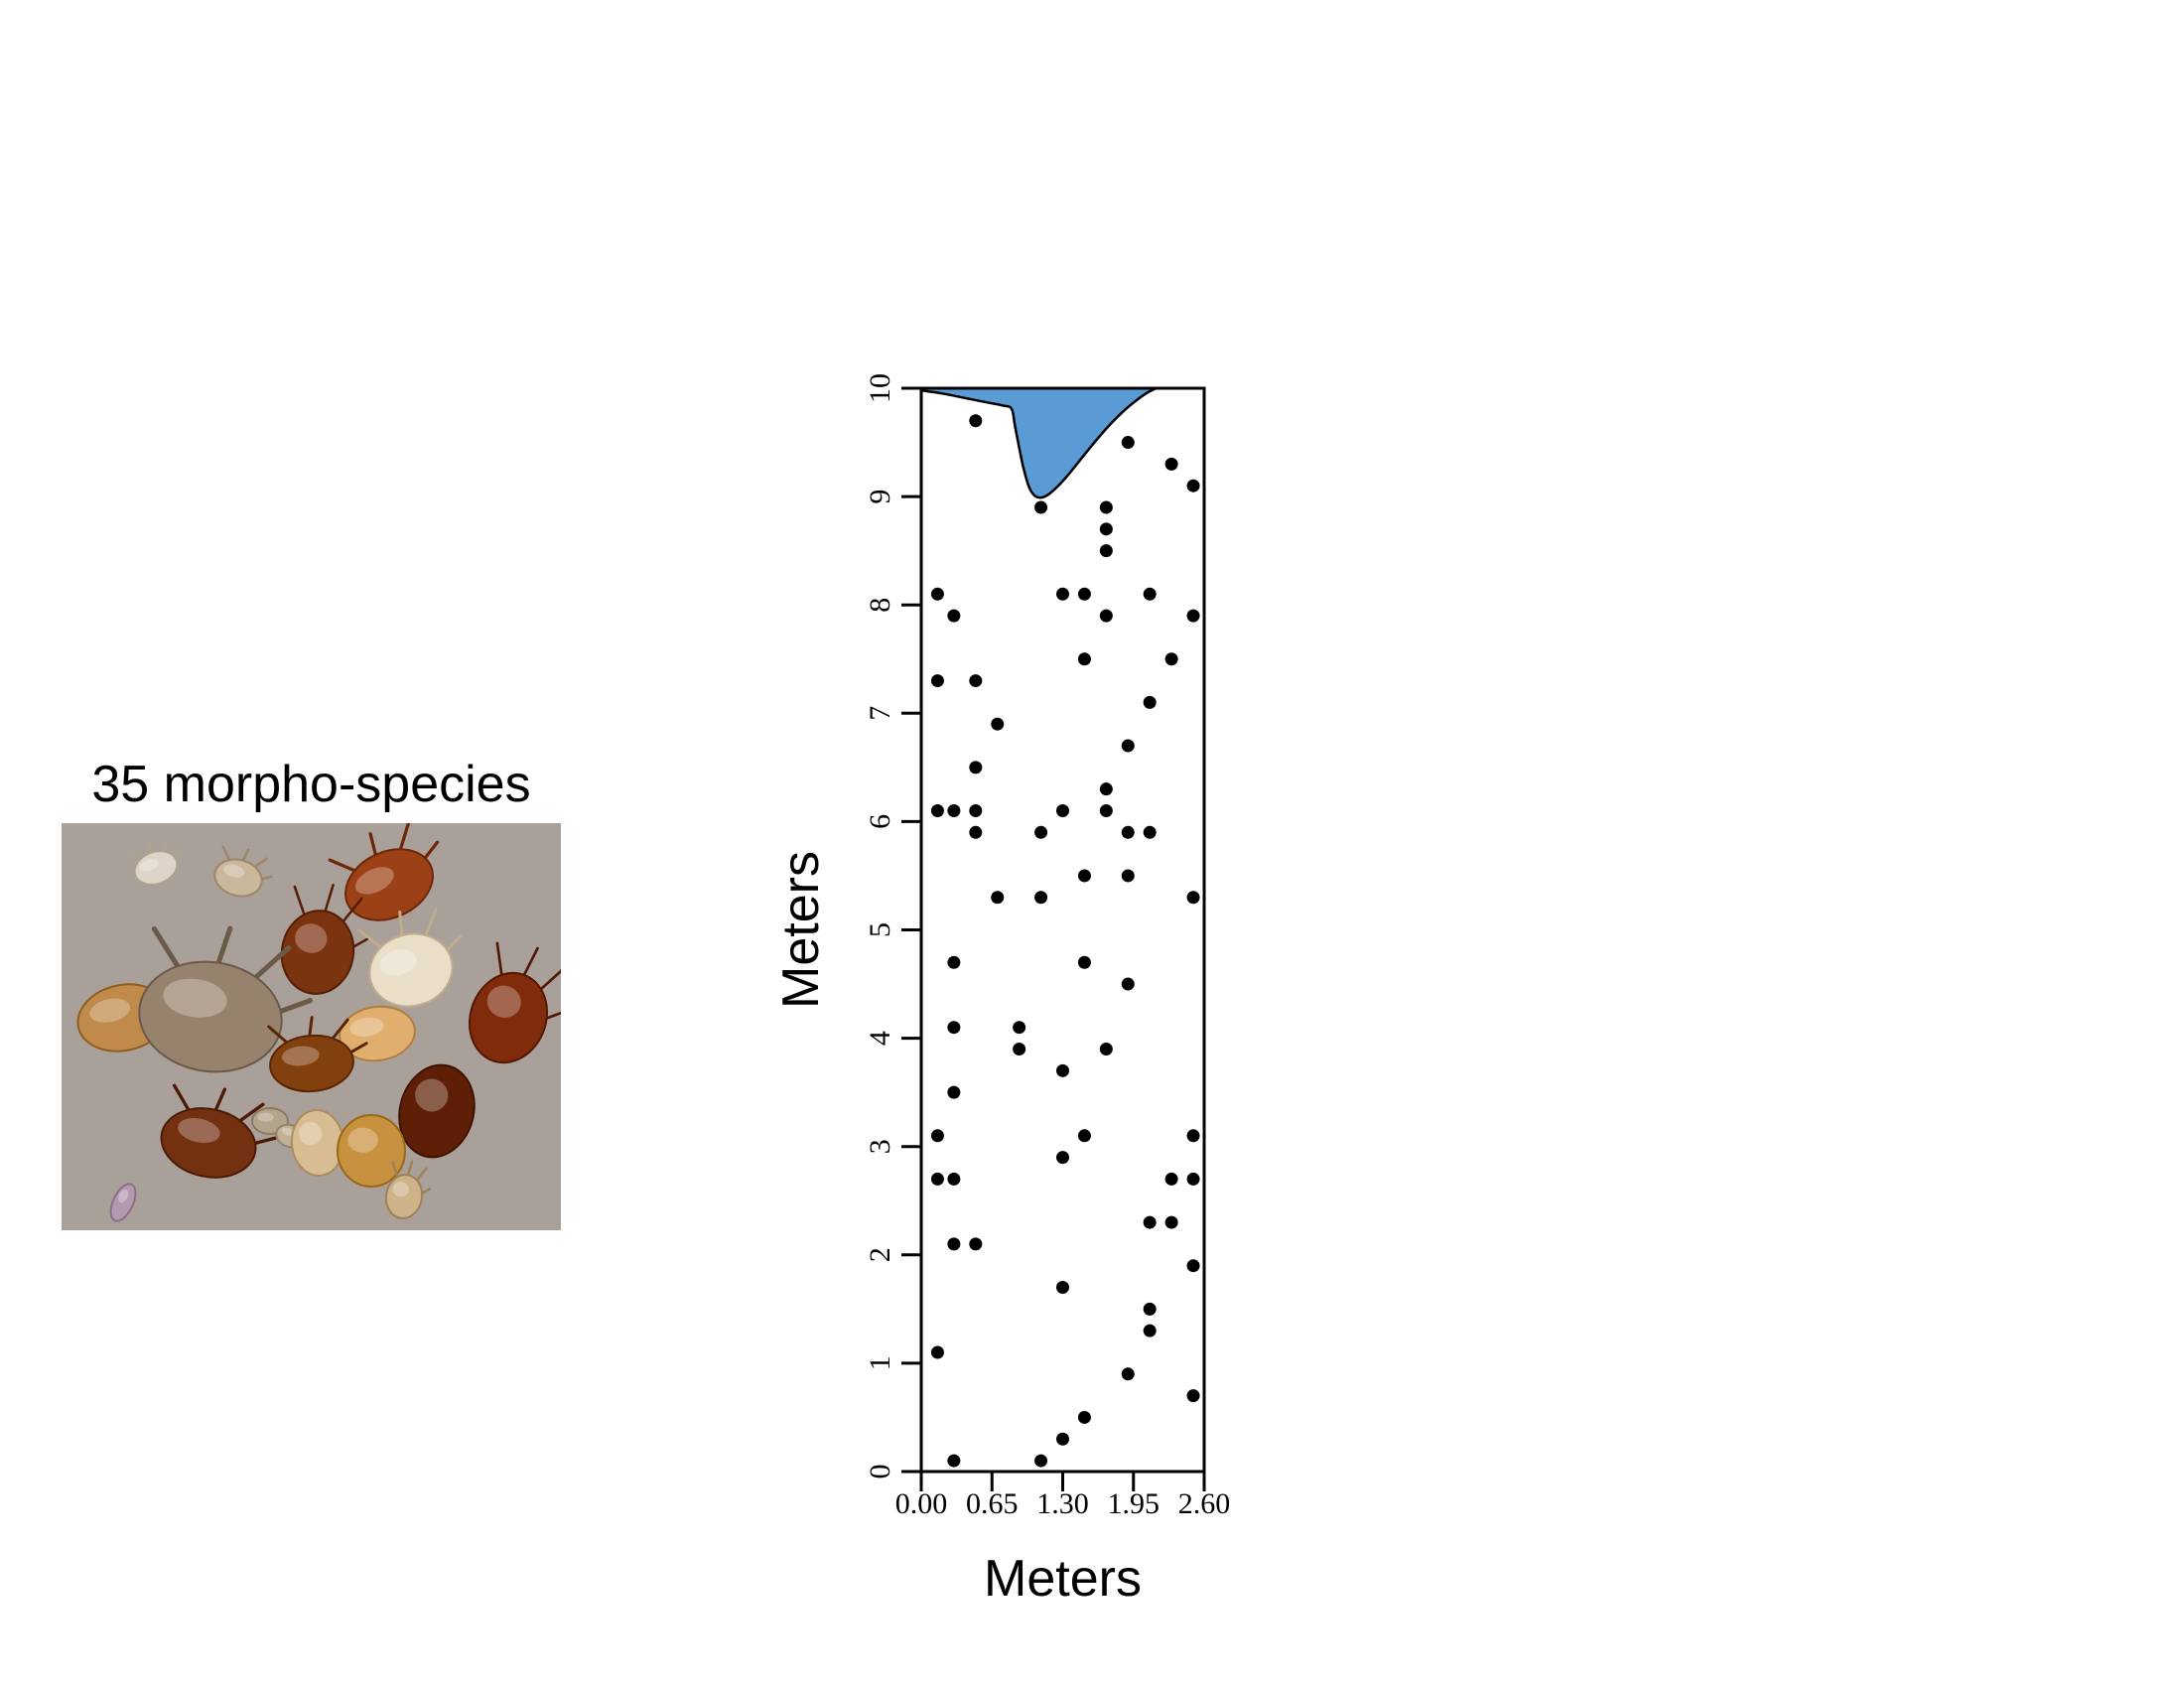 The height and width of the screenshot is (1688, 2184). Describe the element at coordinates (921, 1503) in the screenshot. I see `x-tick-label: 0.00` at that location.